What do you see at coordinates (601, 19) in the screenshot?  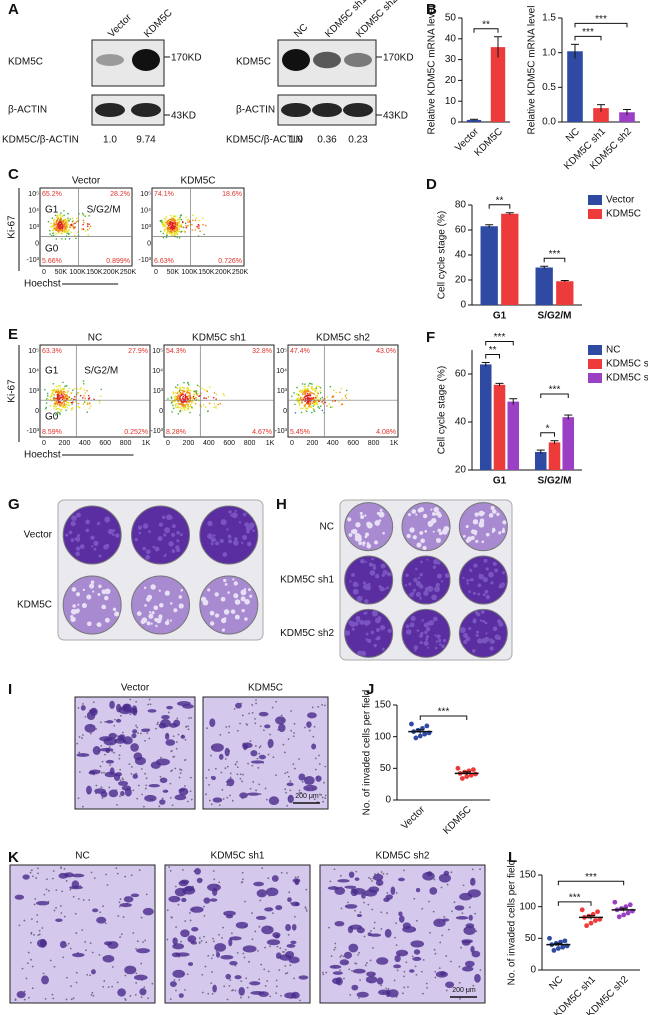 I see `significance-label: ***` at bounding box center [601, 19].